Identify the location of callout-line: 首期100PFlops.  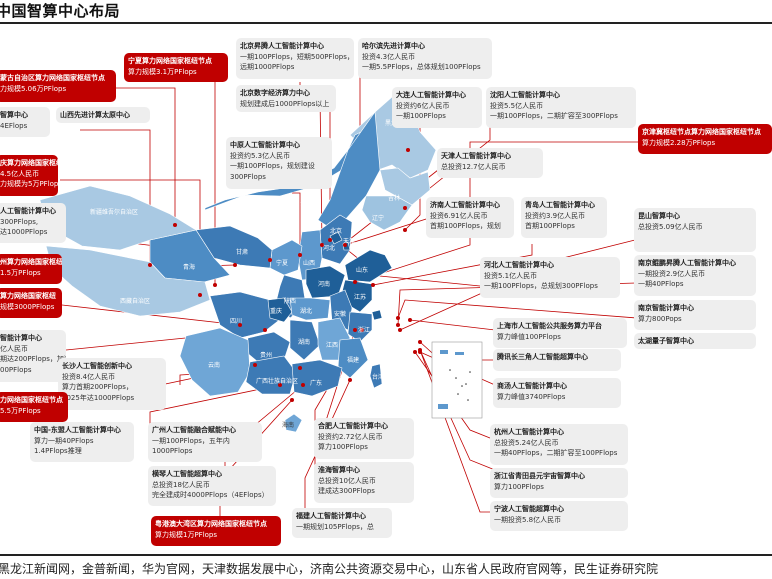
(550, 226).